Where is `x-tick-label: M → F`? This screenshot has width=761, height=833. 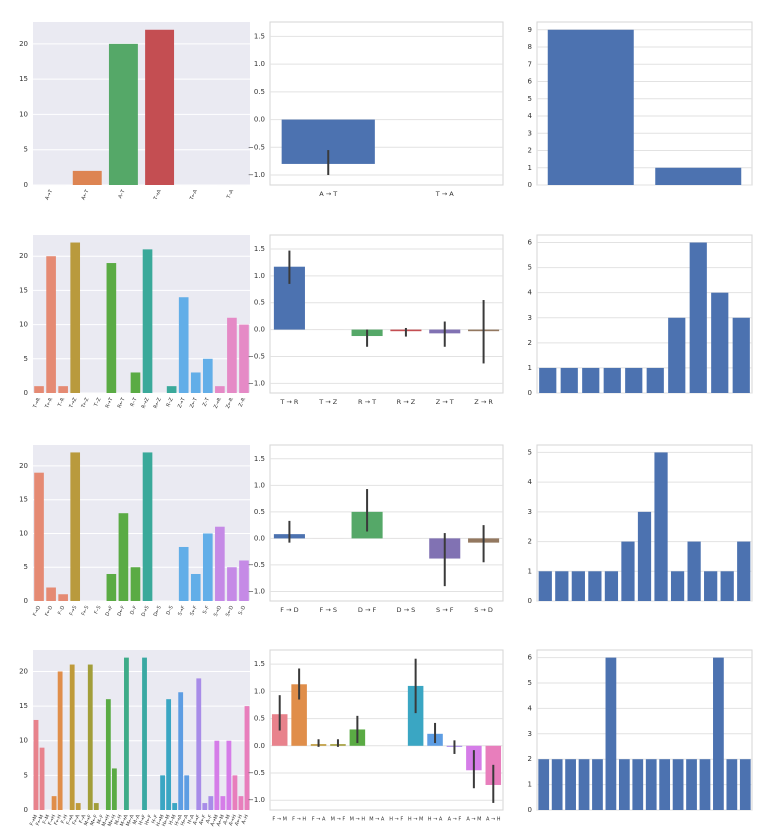 x-tick-label: M → F is located at coordinates (338, 820).